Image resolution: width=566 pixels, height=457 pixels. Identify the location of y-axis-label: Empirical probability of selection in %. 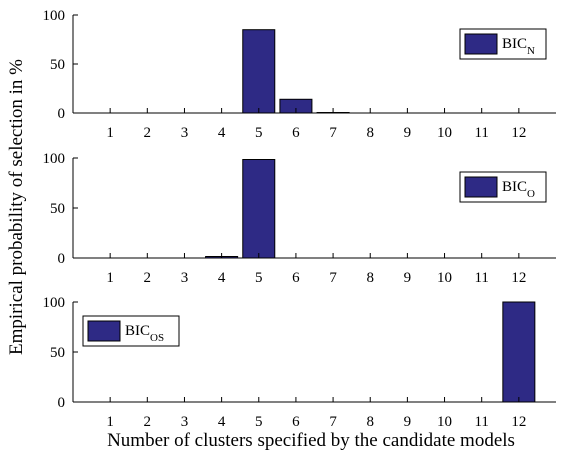
(16, 207).